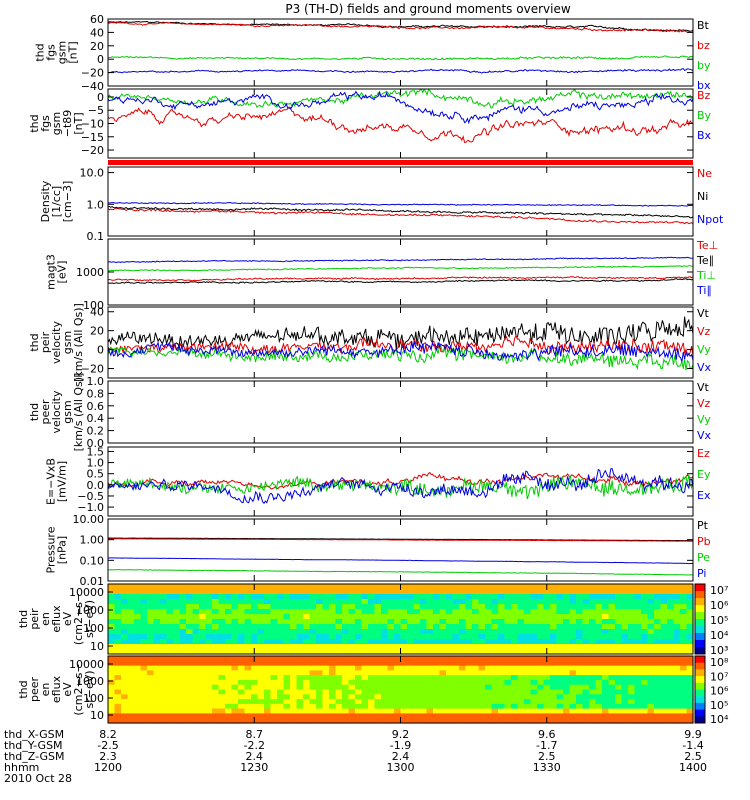 The width and height of the screenshot is (750, 800). What do you see at coordinates (100, 350) in the screenshot?
I see `y-tick-label: 0` at bounding box center [100, 350].